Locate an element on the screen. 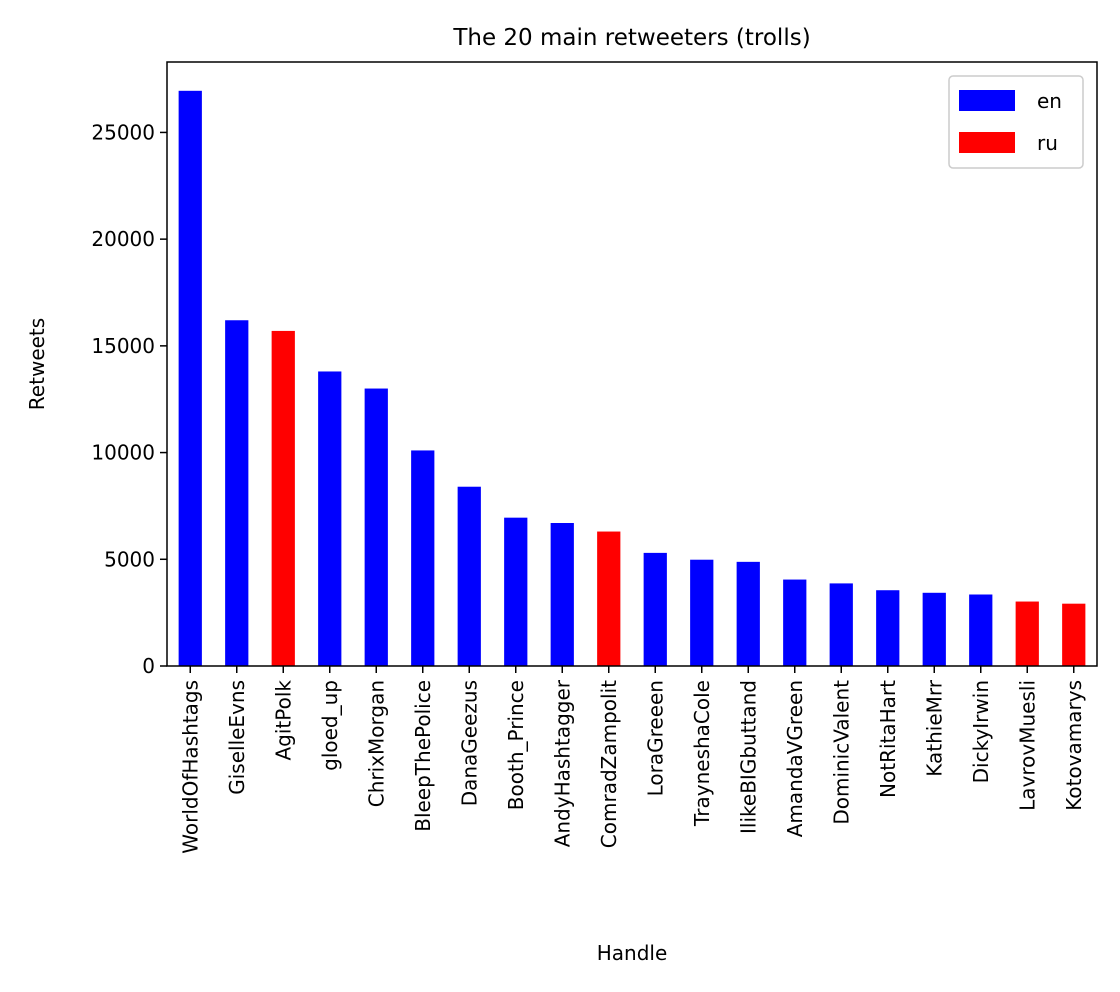 The image size is (1120, 992). bar-ChrixMorgan is located at coordinates (376, 527).